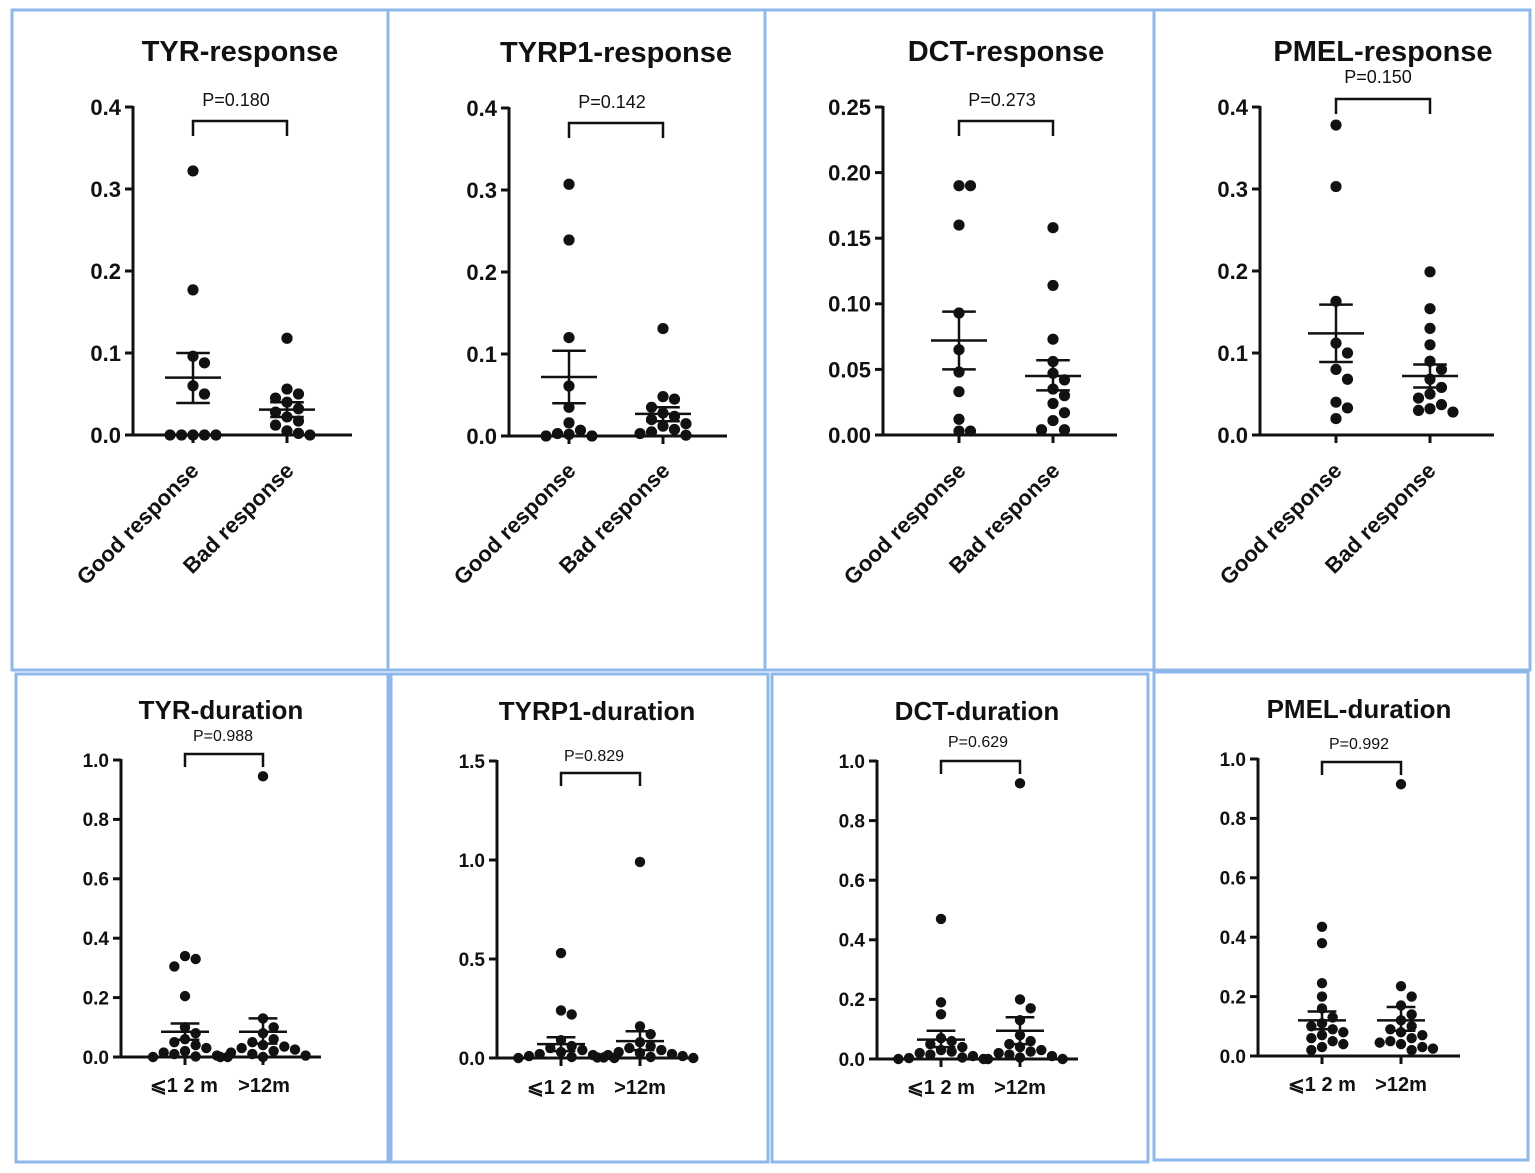 Image resolution: width=1535 pixels, height=1173 pixels. I want to click on chart-title: TYR-response, so click(240, 52).